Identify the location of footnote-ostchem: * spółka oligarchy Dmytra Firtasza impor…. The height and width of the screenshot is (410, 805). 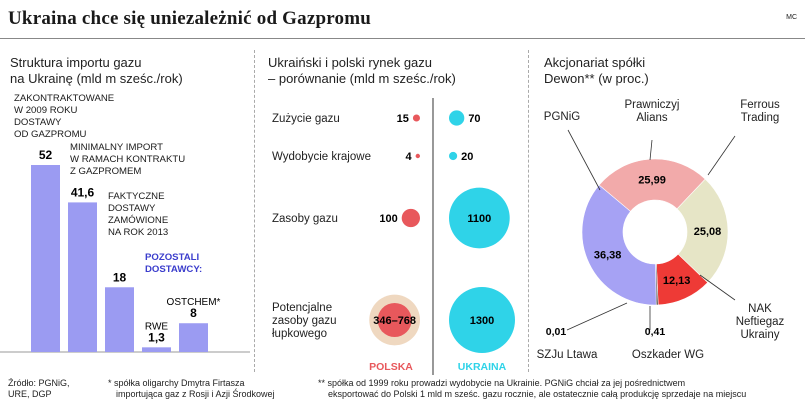
(191, 389).